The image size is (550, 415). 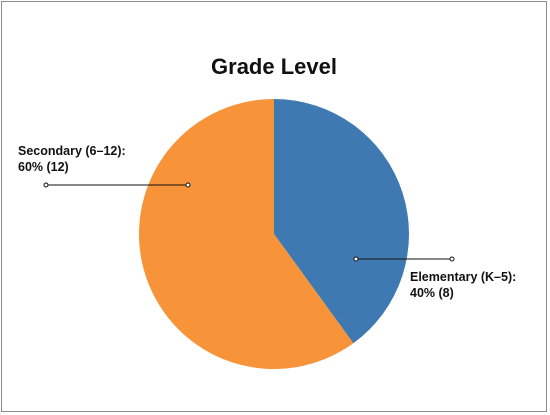 I want to click on label-elementary: Elementary (K–5): 40% (8), so click(x=434, y=278).